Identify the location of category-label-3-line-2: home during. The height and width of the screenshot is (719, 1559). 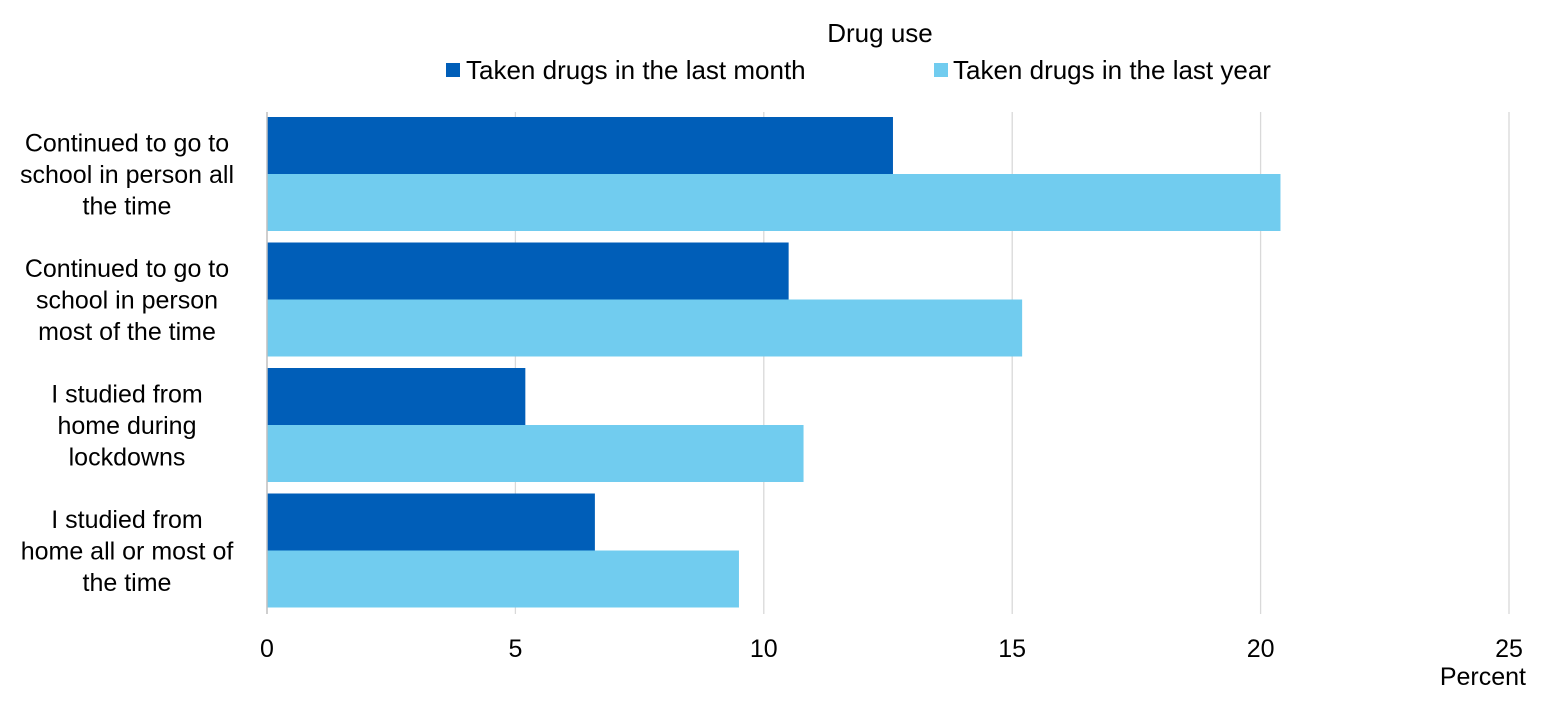
(127, 426).